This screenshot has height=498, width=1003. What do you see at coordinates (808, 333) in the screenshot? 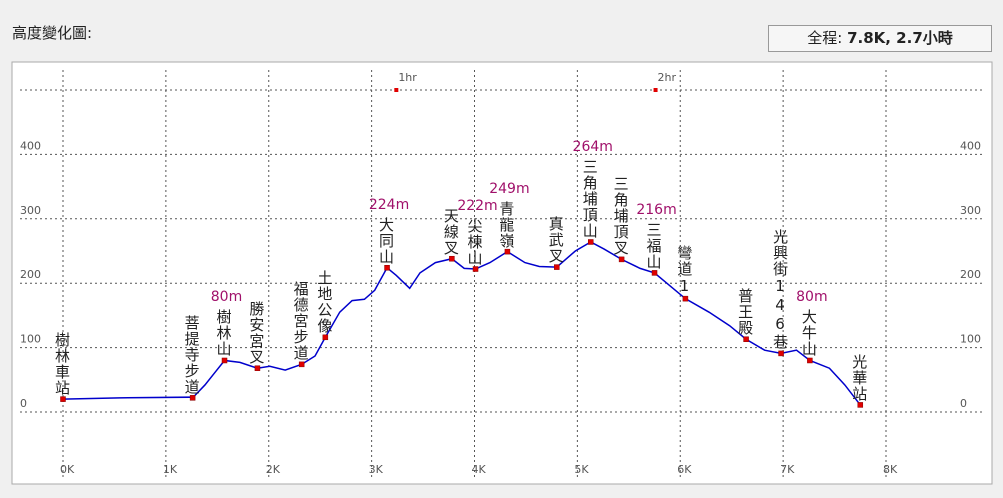
I see `waypoint-name: 大牛山` at bounding box center [808, 333].